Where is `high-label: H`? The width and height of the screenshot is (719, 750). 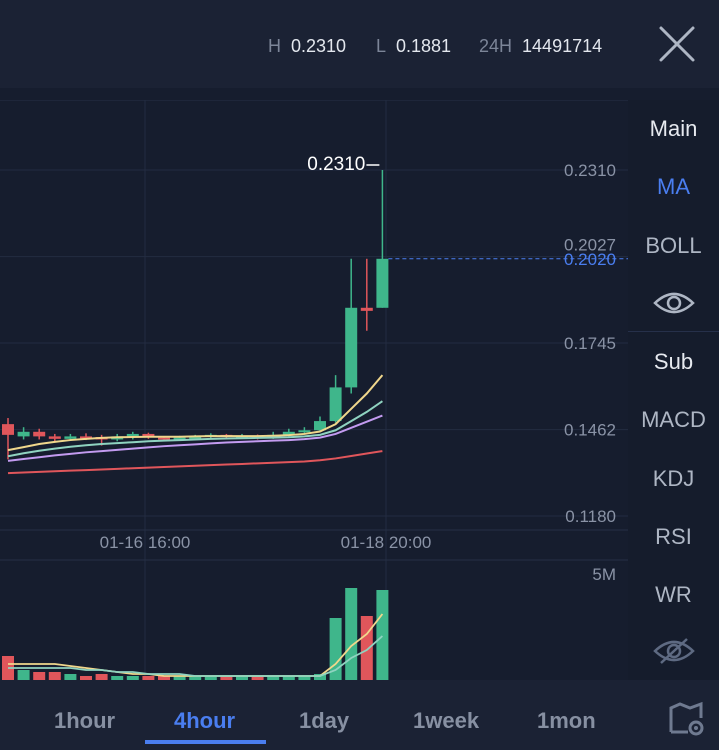
high-label: H is located at coordinates (274, 46).